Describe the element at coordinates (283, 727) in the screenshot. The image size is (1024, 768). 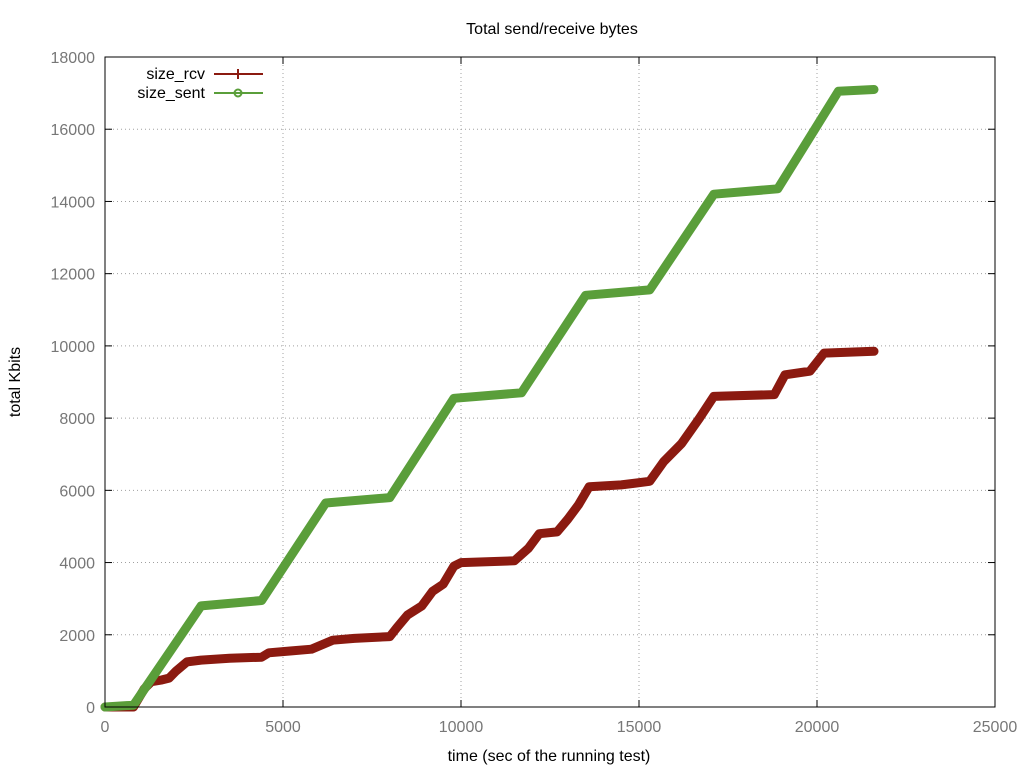
I see `x-tick-label: 5000` at that location.